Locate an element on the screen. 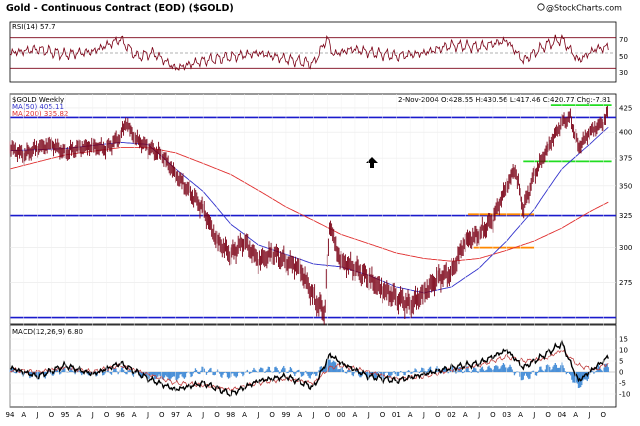  price-tick-label: 400 is located at coordinates (625, 133).